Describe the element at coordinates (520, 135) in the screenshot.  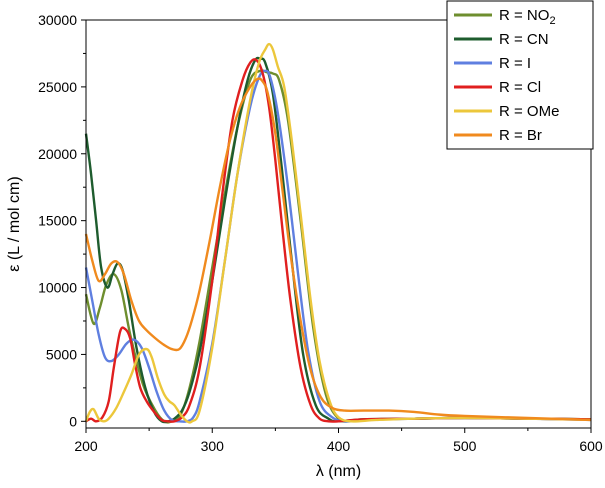
I see `legend-entry-5: R = Br` at that location.